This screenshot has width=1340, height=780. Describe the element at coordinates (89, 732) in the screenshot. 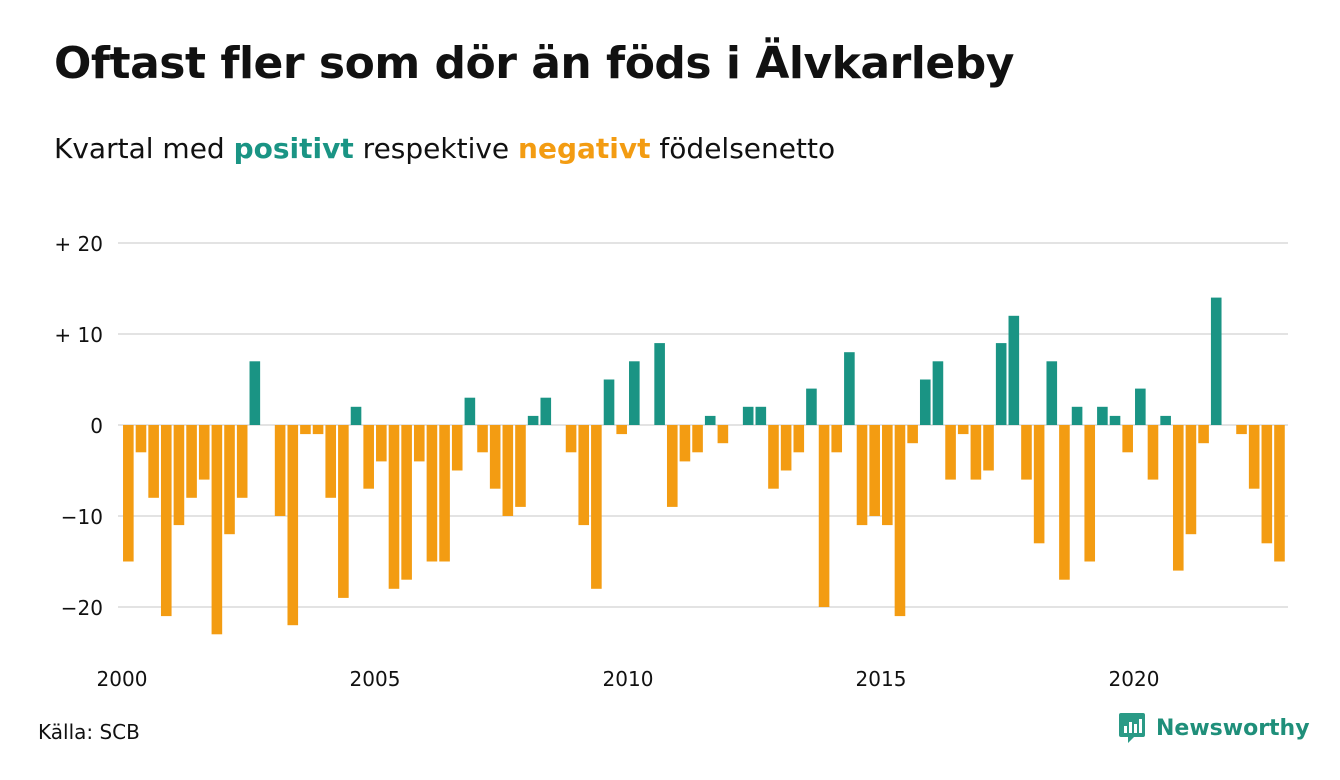

I see `source-note: Källa: SCB` at that location.